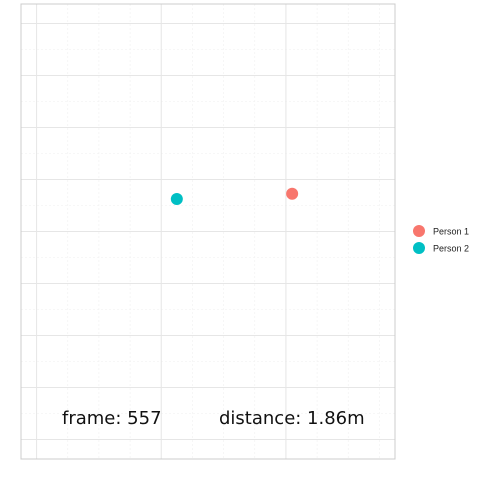  Describe the element at coordinates (292, 418) in the screenshot. I see `distance-label: distance: 1.86m` at that location.